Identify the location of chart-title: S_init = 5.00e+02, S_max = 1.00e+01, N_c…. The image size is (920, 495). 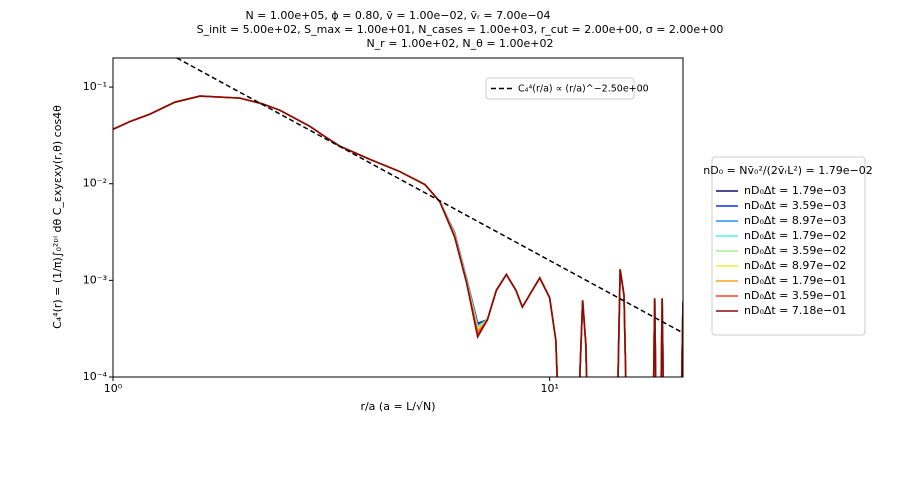
(460, 29).